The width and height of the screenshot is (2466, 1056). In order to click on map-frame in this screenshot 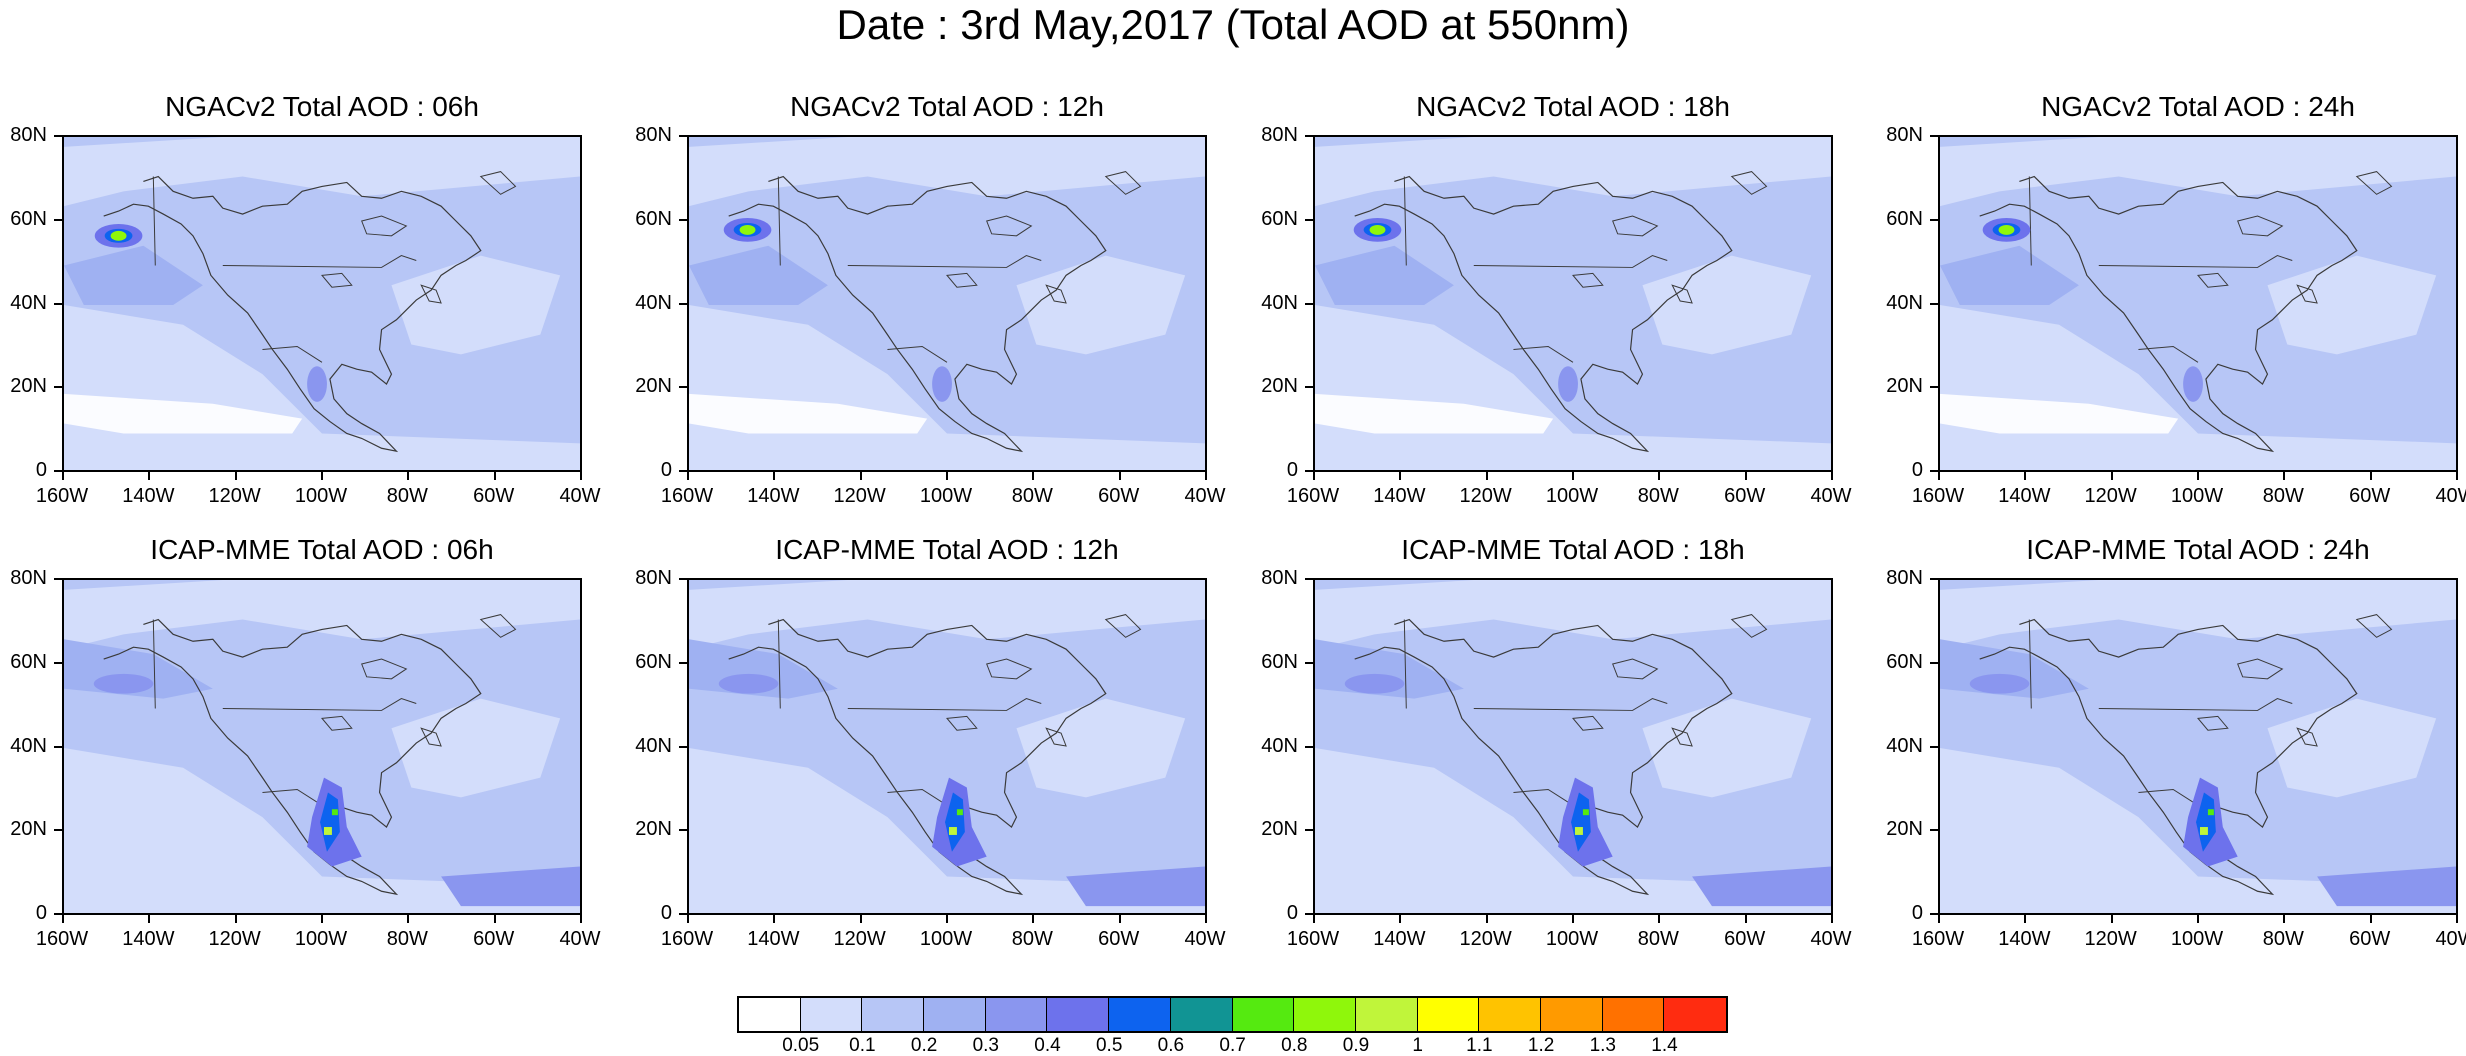, I will do `click(1573, 303)`.